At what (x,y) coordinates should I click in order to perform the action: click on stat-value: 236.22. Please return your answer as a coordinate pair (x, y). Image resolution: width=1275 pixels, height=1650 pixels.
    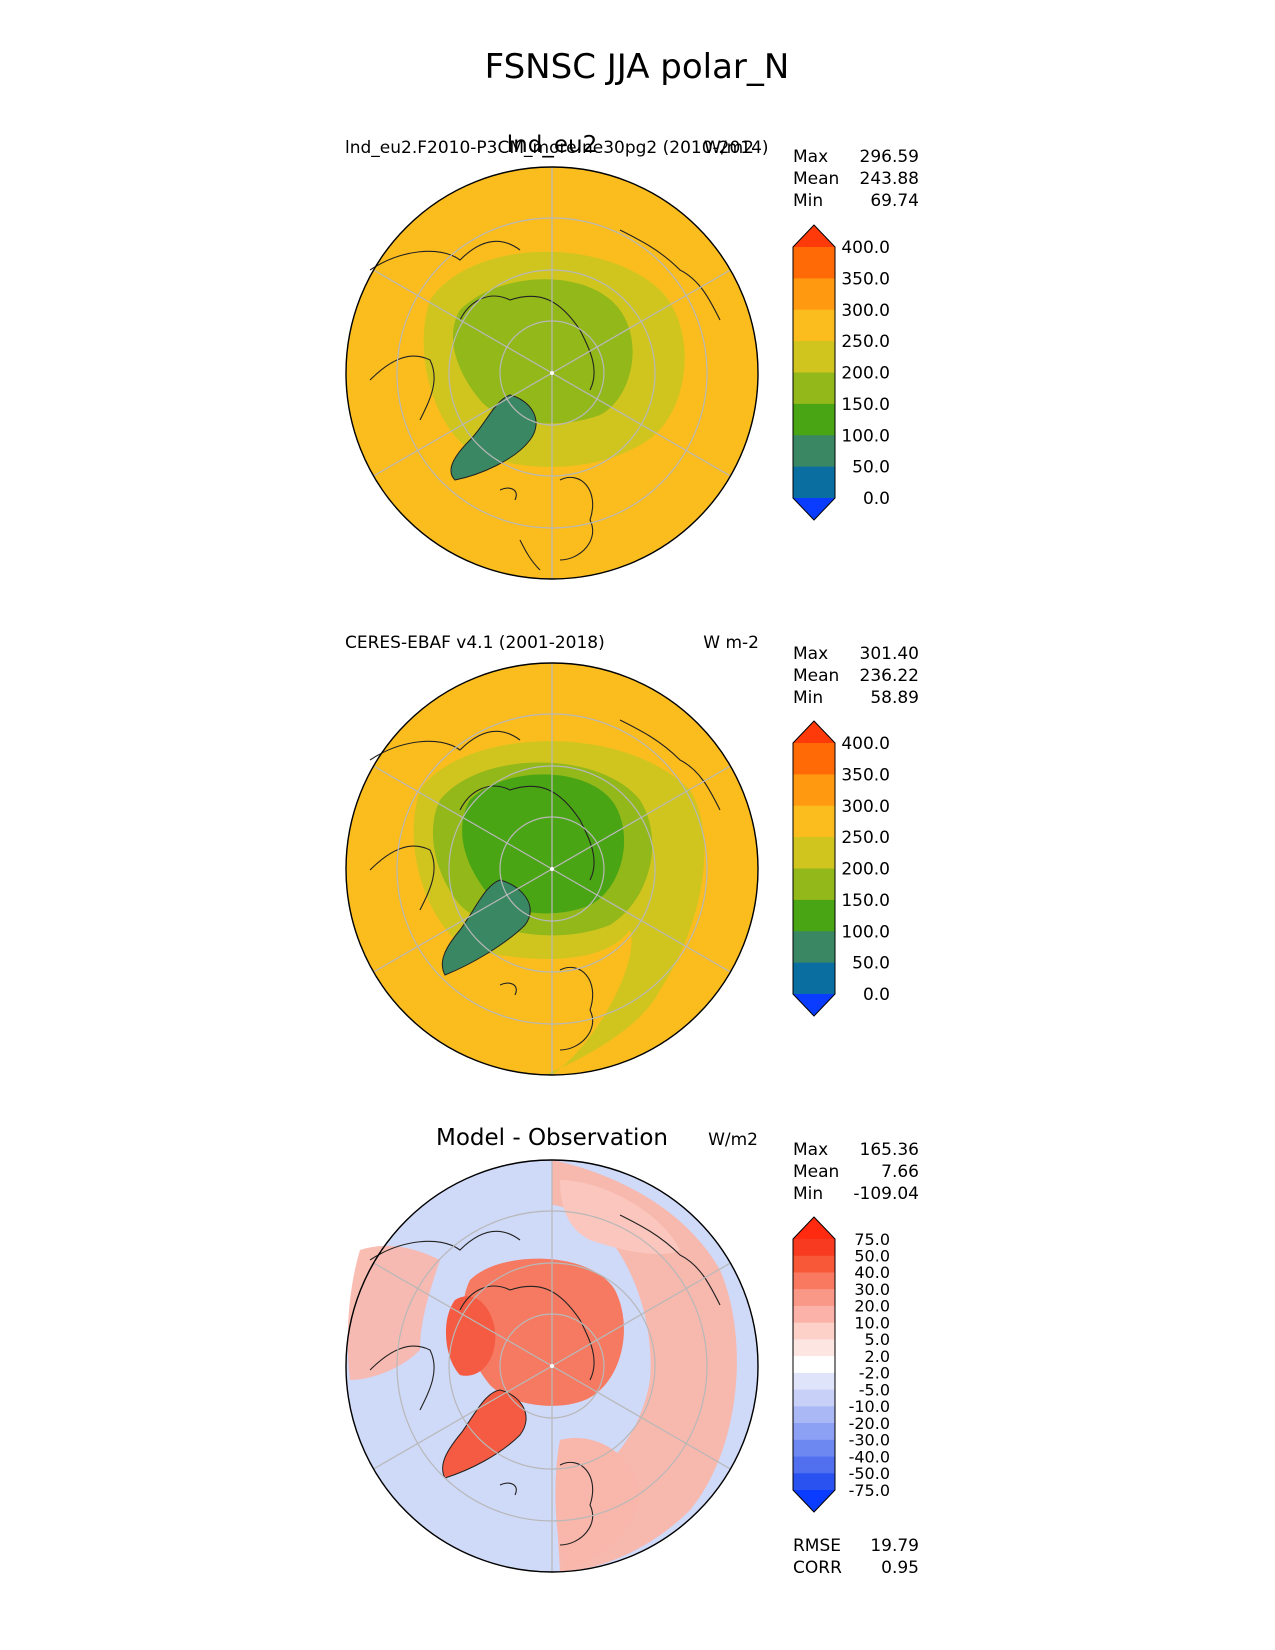
    Looking at the image, I should click on (889, 676).